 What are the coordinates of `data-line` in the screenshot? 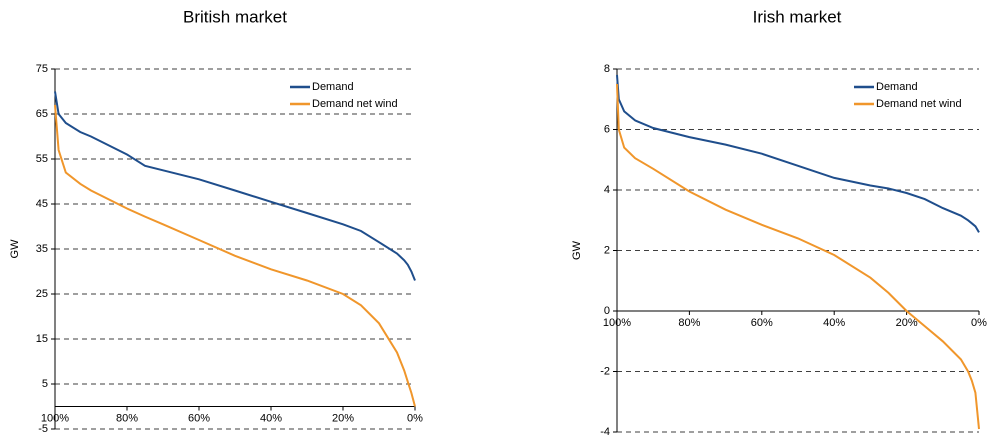 It's located at (798, 153).